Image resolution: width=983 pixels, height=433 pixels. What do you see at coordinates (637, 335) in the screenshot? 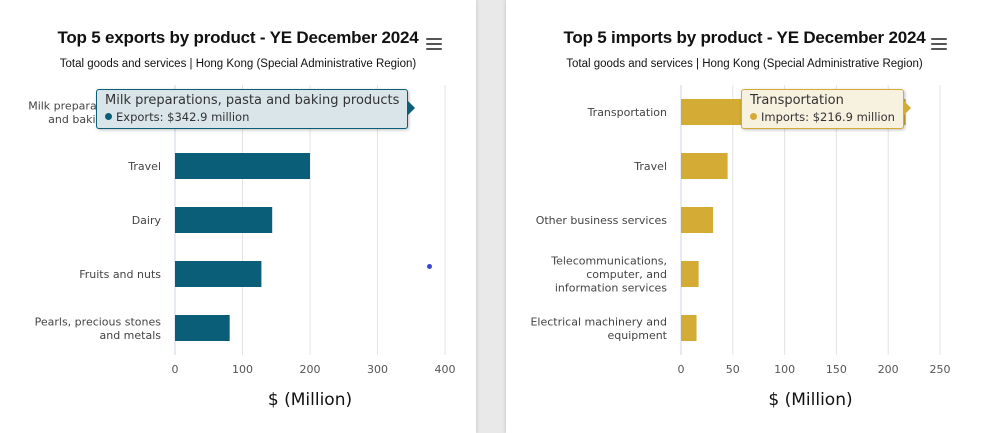
I see `imports-category-label: equipment` at bounding box center [637, 335].